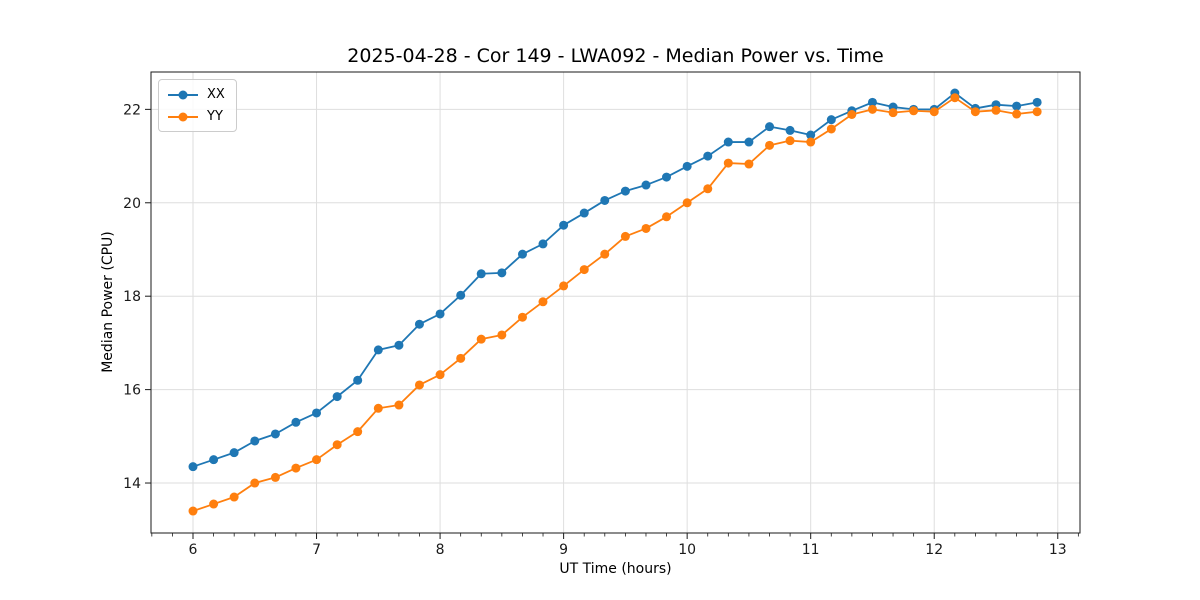  Describe the element at coordinates (316, 550) in the screenshot. I see `svg-text: 7` at that location.